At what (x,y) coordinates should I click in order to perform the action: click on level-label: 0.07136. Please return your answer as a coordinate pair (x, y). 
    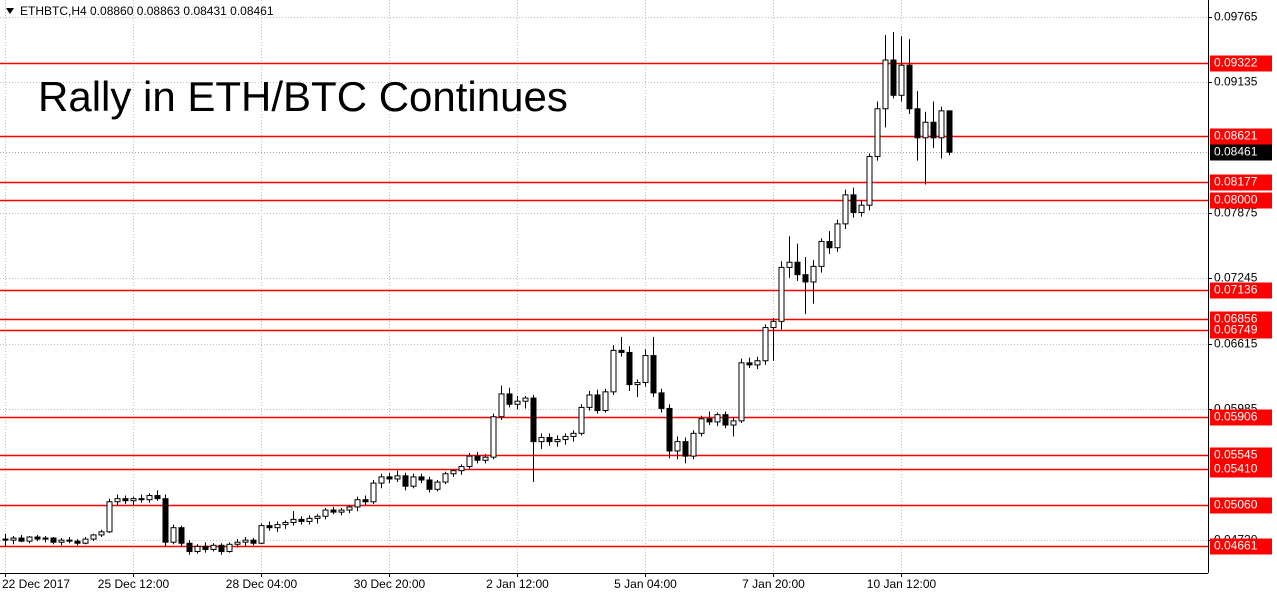
    Looking at the image, I should click on (1236, 290).